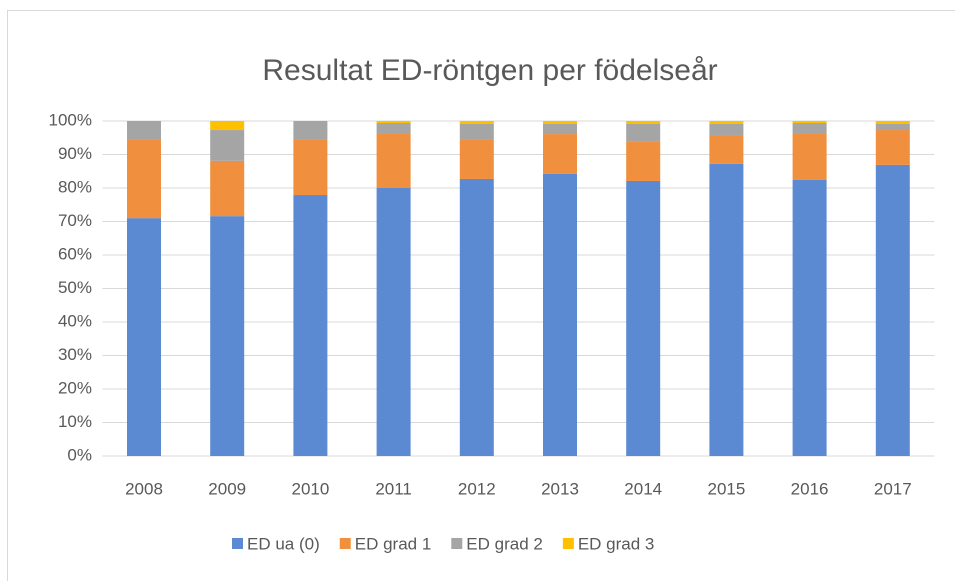  I want to click on y-tick-label: 30%, so click(75, 354).